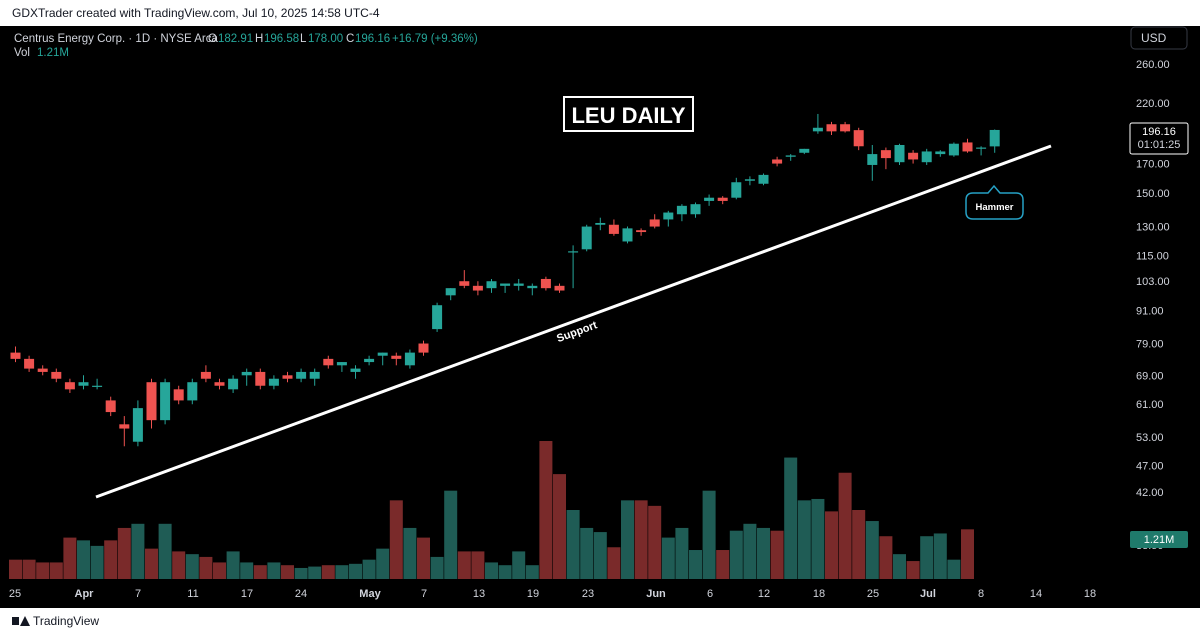 This screenshot has height=635, width=1200. I want to click on tradingview-brand: TradingView, so click(55, 621).